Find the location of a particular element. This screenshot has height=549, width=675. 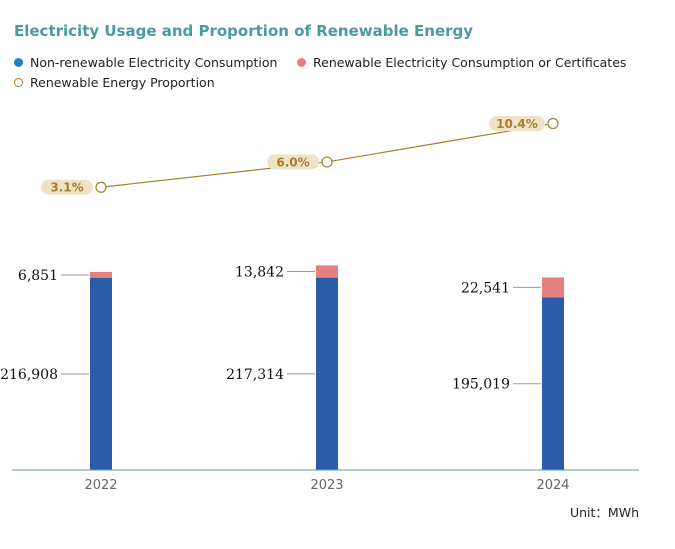

legend-item-non-renewable: Non-renewable Electricity Consumption is located at coordinates (145, 62).